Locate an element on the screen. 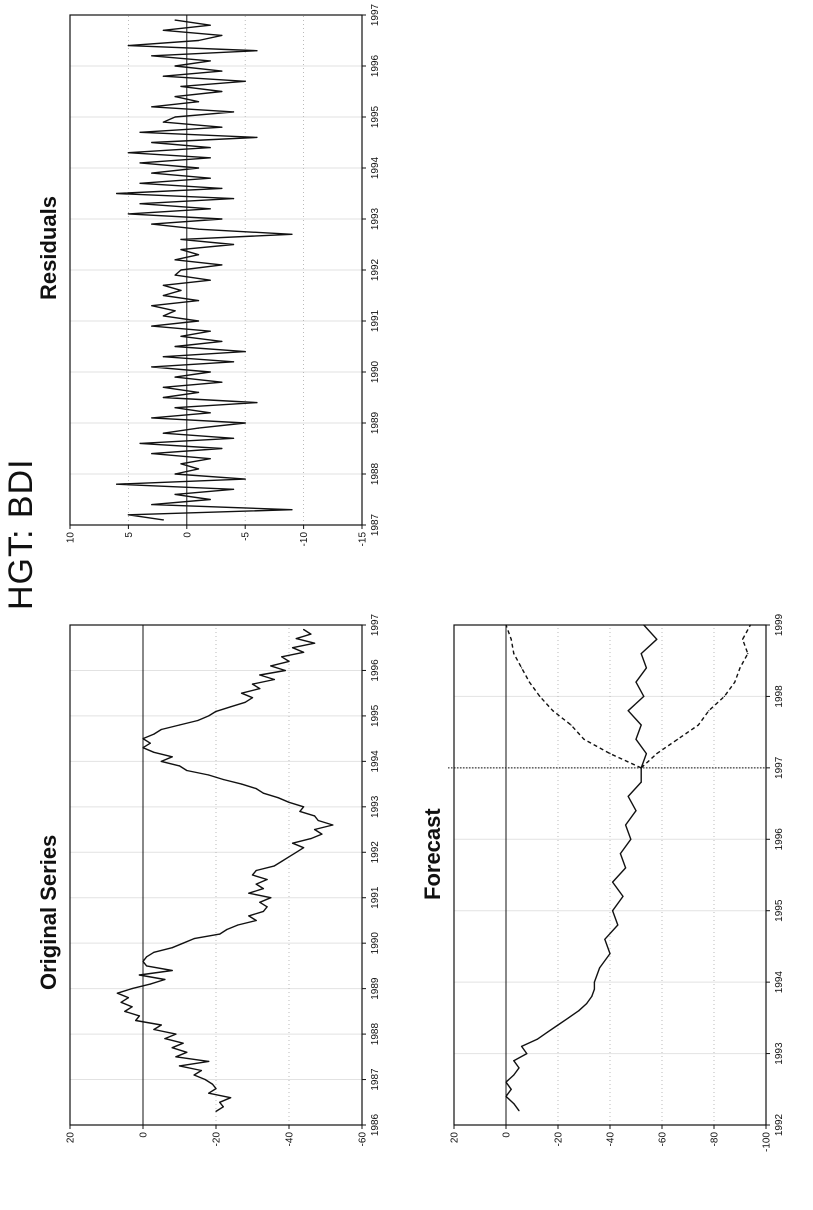 Image resolution: width=813 pixels, height=1210 pixels. x-tick-label: 1997 is located at coordinates (375, 14).